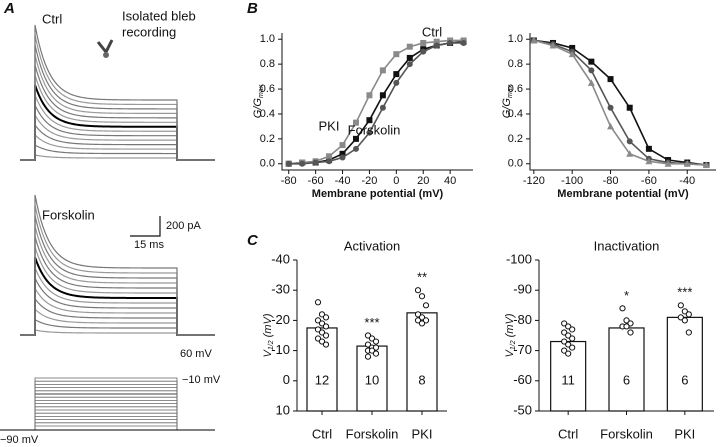 The image size is (720, 447). What do you see at coordinates (627, 245) in the screenshot?
I see `chart-title: Inactivation` at bounding box center [627, 245].